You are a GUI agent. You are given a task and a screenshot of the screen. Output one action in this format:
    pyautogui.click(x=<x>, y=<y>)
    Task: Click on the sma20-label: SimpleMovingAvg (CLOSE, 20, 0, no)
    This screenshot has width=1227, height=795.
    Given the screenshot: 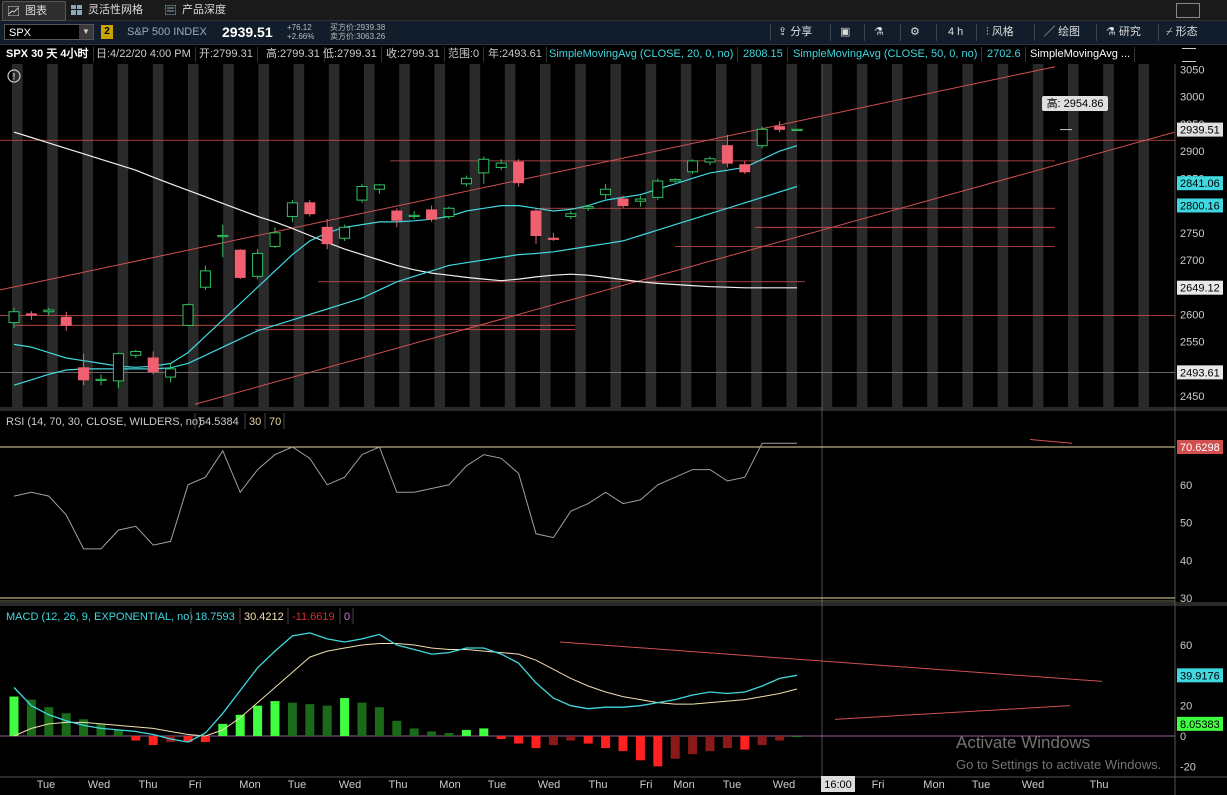 What is the action you would take?
    pyautogui.click(x=642, y=54)
    